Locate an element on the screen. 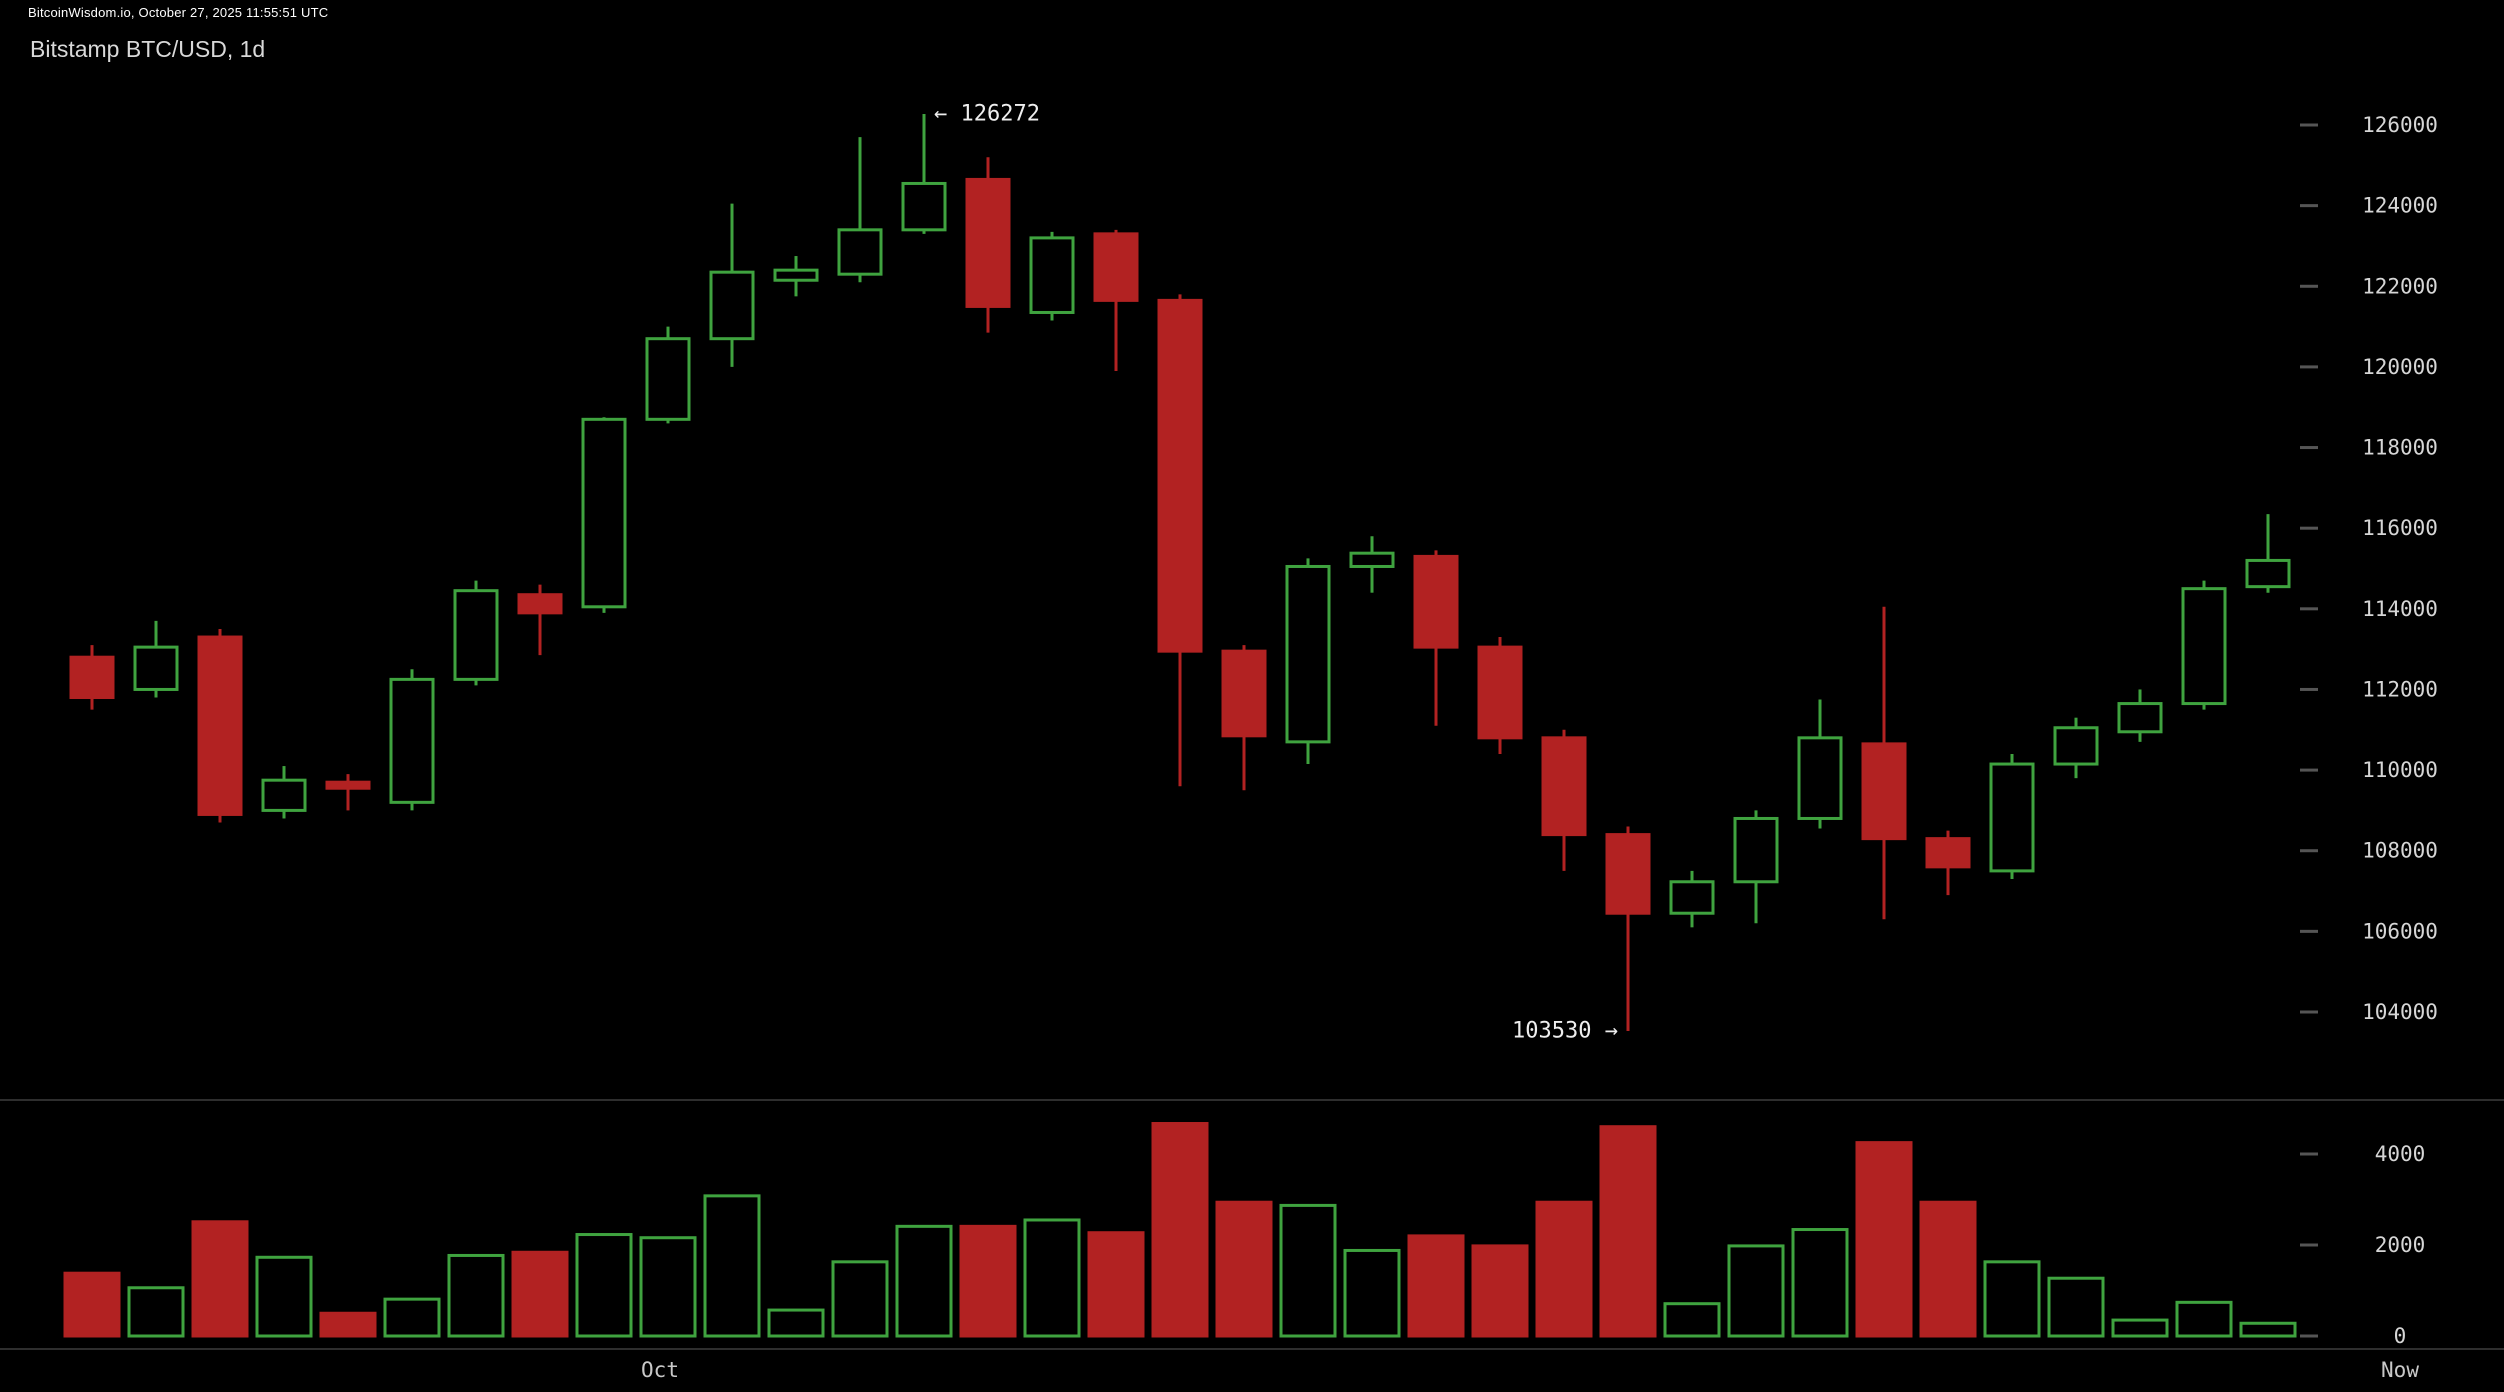 The height and width of the screenshot is (1392, 2504). low-price-annotation: 103530 → is located at coordinates (1565, 1030).